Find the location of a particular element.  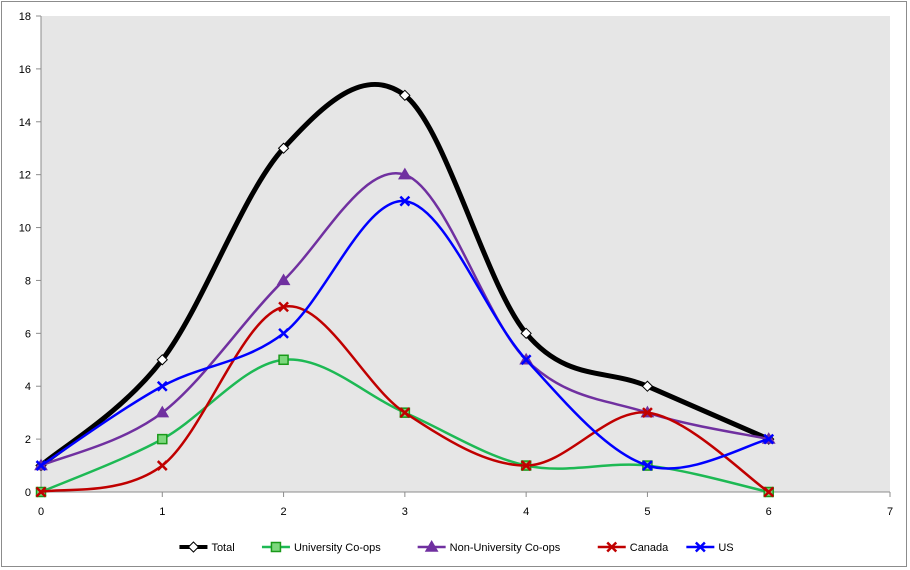

y-tick-label: 4 is located at coordinates (28, 387).